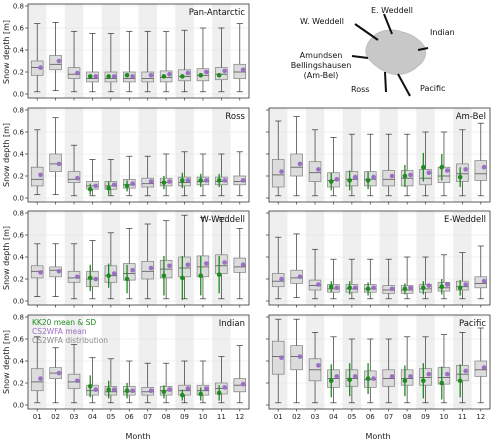 This screenshot has height=443, width=500. I want to click on map-label-w-weddell: W. Weddell, so click(322, 21).